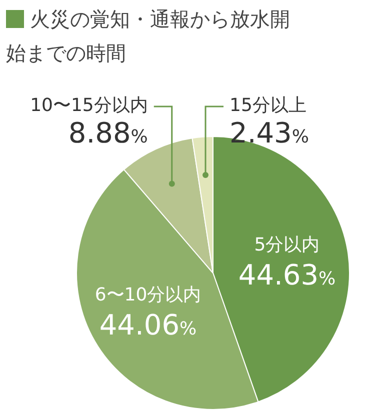 The height and width of the screenshot is (417, 380). What do you see at coordinates (108, 133) in the screenshot?
I see `data-label: 8.88%` at bounding box center [108, 133].